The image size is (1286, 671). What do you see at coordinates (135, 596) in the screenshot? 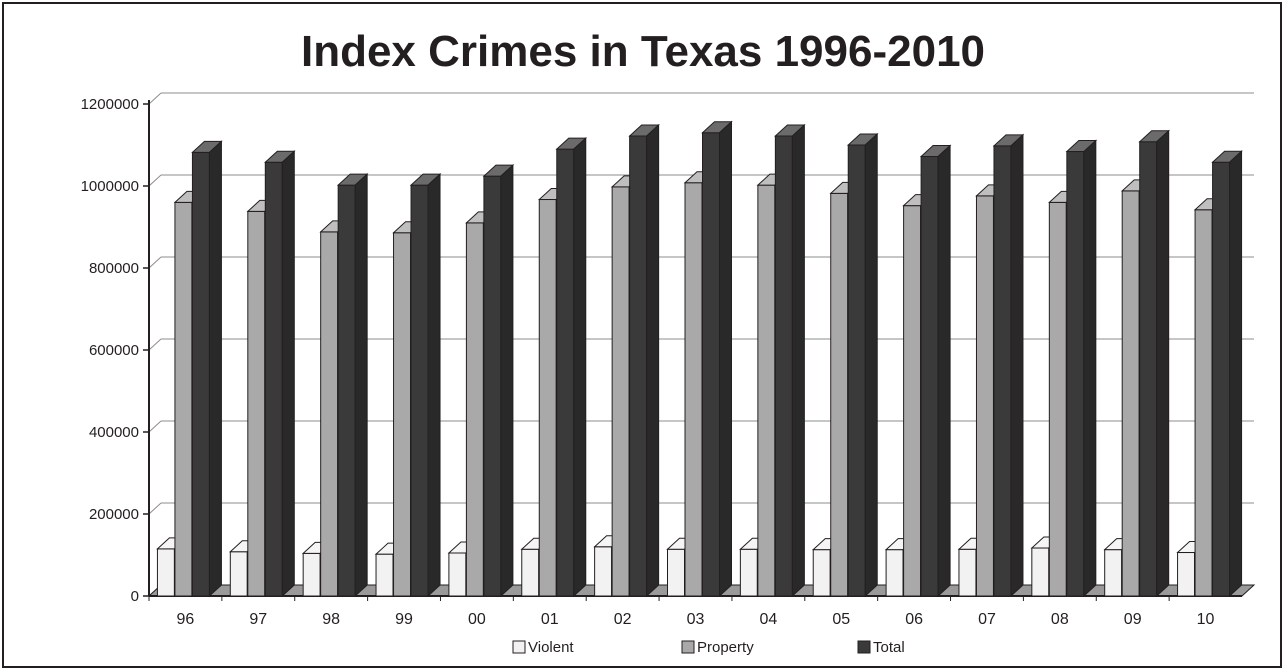
I see `y-tick-label: 0` at bounding box center [135, 596].